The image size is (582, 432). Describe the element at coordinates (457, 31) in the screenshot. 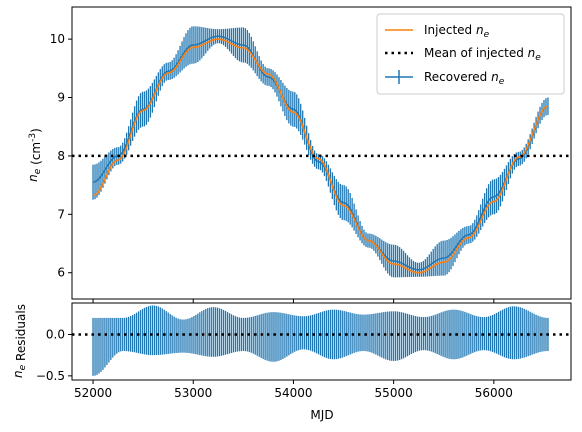

I see `legend-injected-label: Injected ne` at that location.